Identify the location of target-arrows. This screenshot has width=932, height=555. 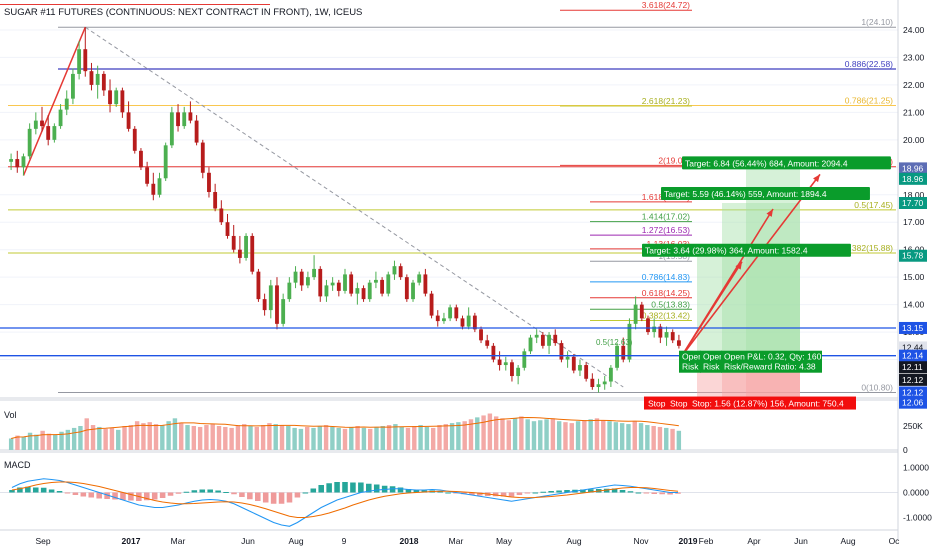
(751, 265).